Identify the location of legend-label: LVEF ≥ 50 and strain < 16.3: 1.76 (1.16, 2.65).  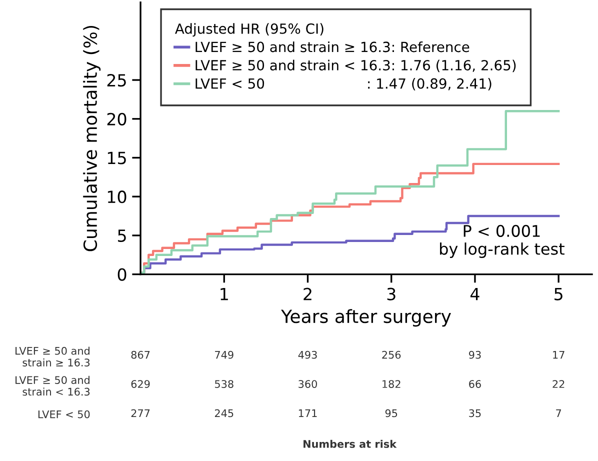
(356, 66).